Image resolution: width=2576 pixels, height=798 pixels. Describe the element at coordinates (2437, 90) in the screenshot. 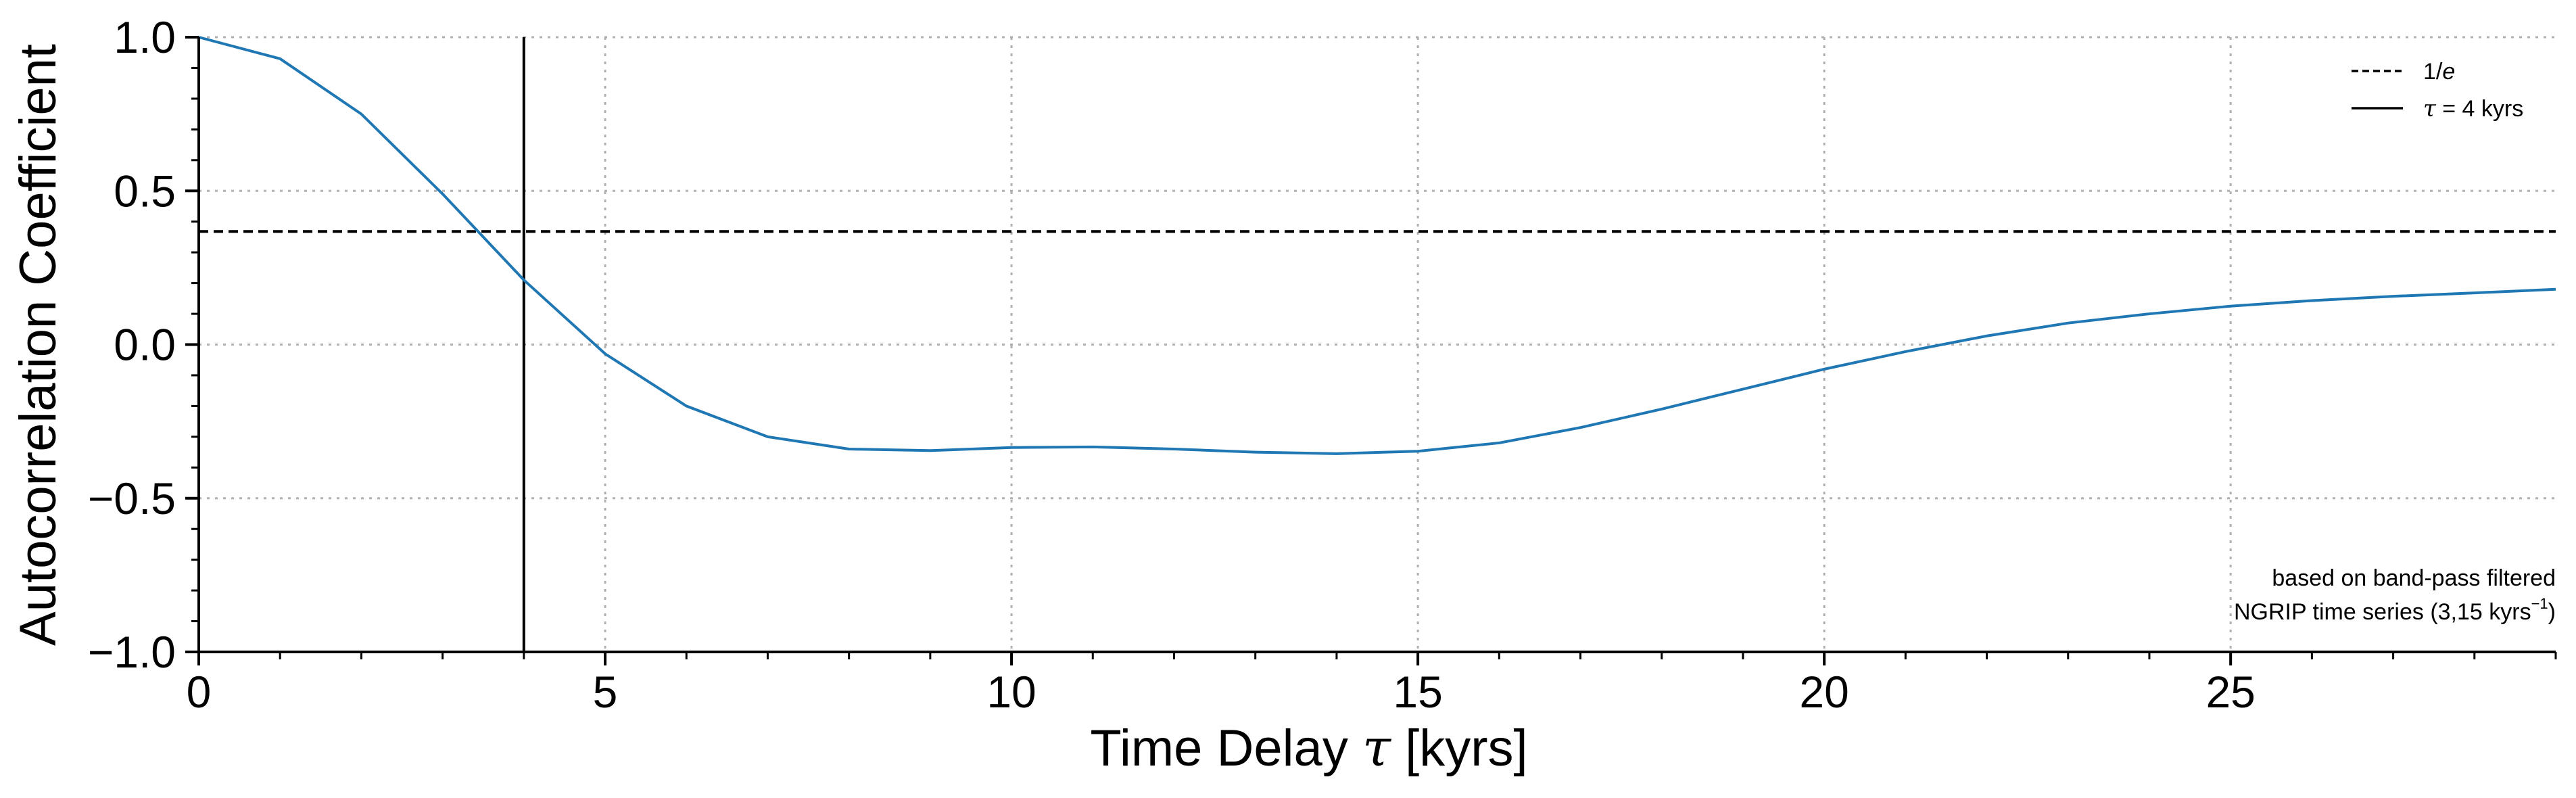

I see `legend: 1/e τ = 4 kyrs` at that location.